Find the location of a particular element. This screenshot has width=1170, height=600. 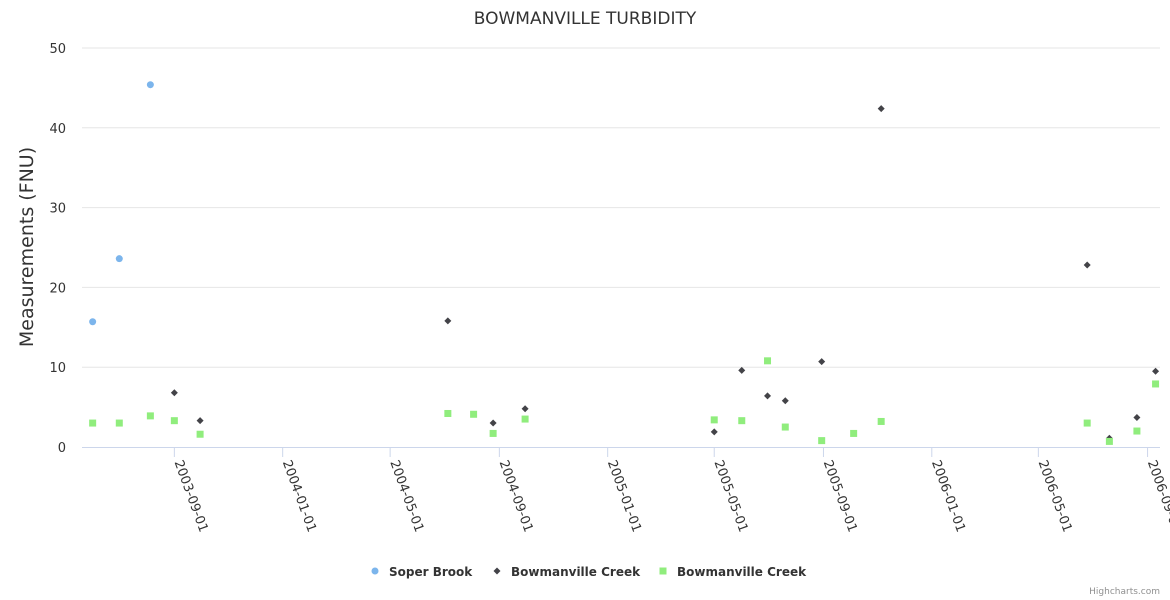

y-tick-label: 50 is located at coordinates (57, 49).